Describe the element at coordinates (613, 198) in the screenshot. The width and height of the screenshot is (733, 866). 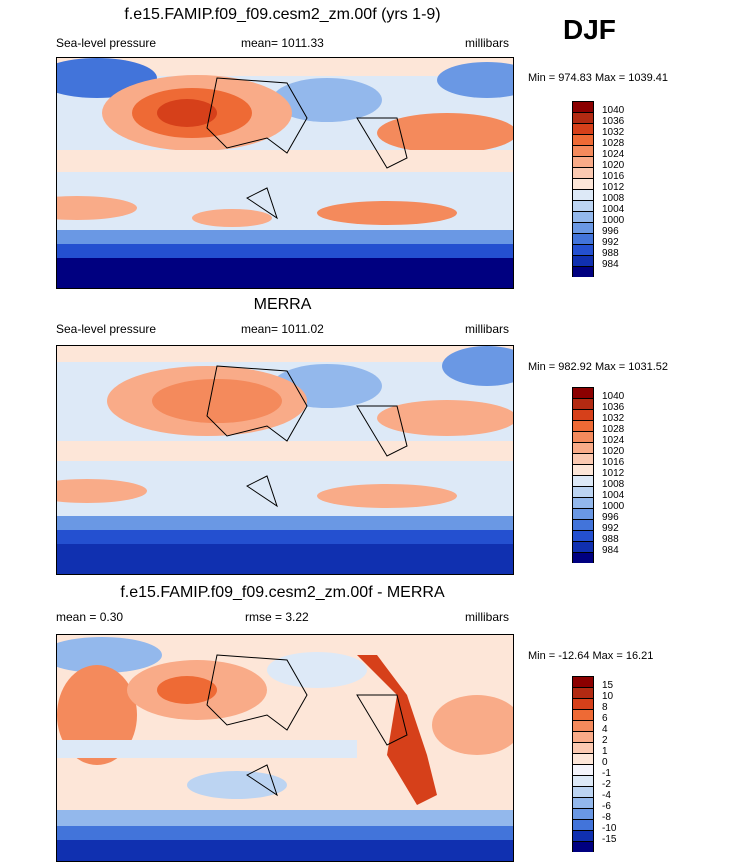
I see `colorbar-label: 1008` at that location.